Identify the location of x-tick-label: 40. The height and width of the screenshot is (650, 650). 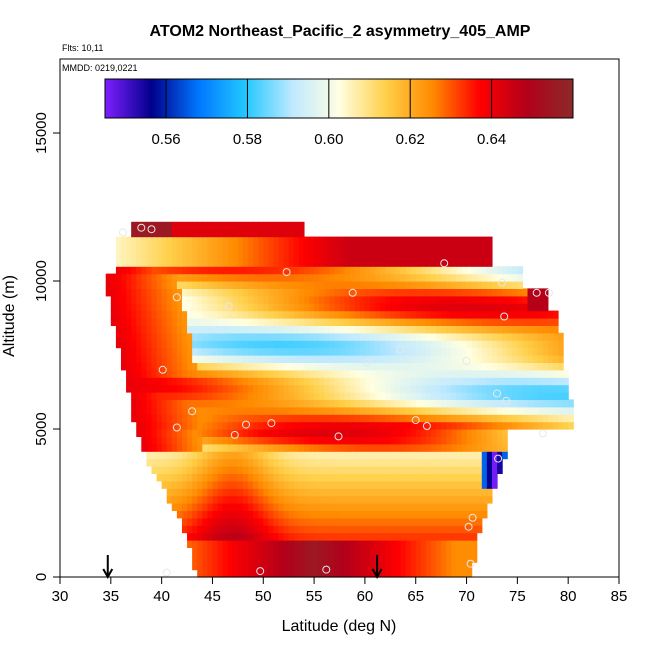
(161, 596).